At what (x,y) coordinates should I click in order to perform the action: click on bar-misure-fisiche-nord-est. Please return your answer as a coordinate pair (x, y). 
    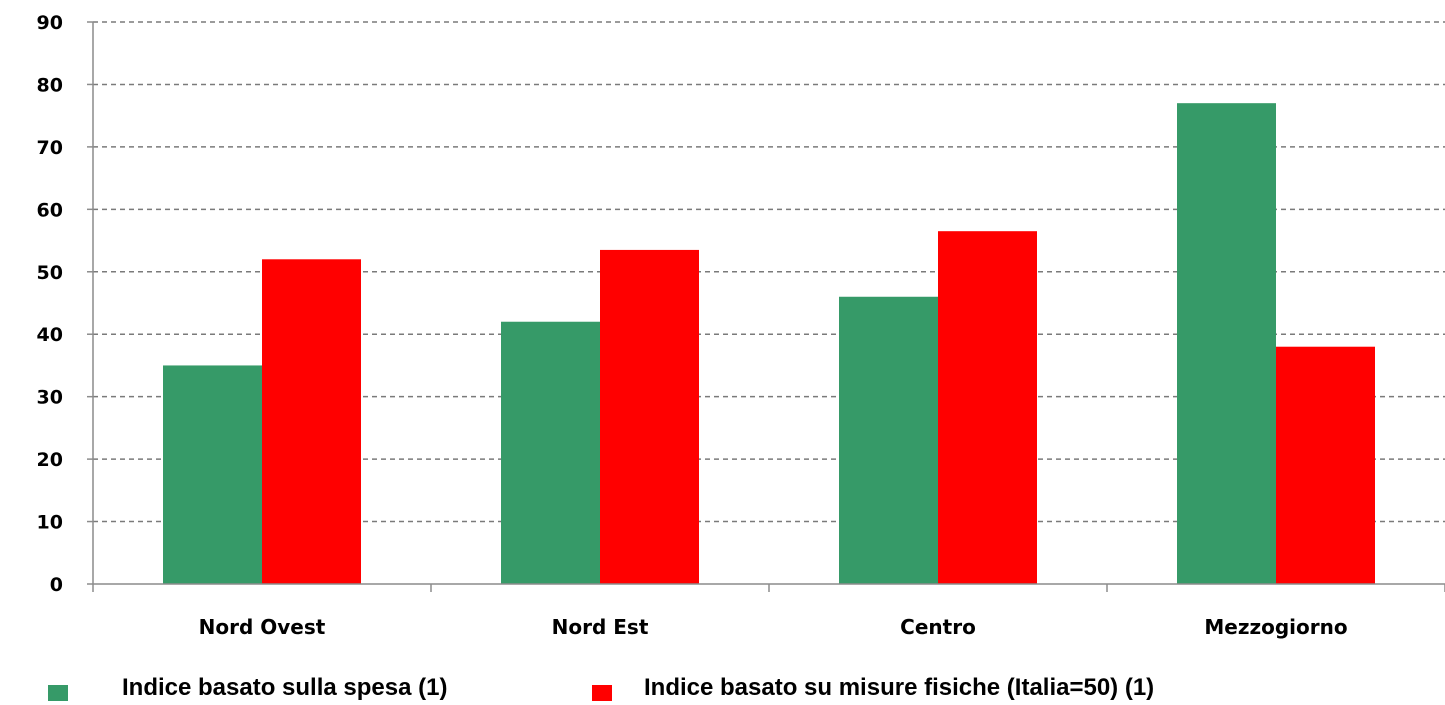
    Looking at the image, I should click on (649, 416).